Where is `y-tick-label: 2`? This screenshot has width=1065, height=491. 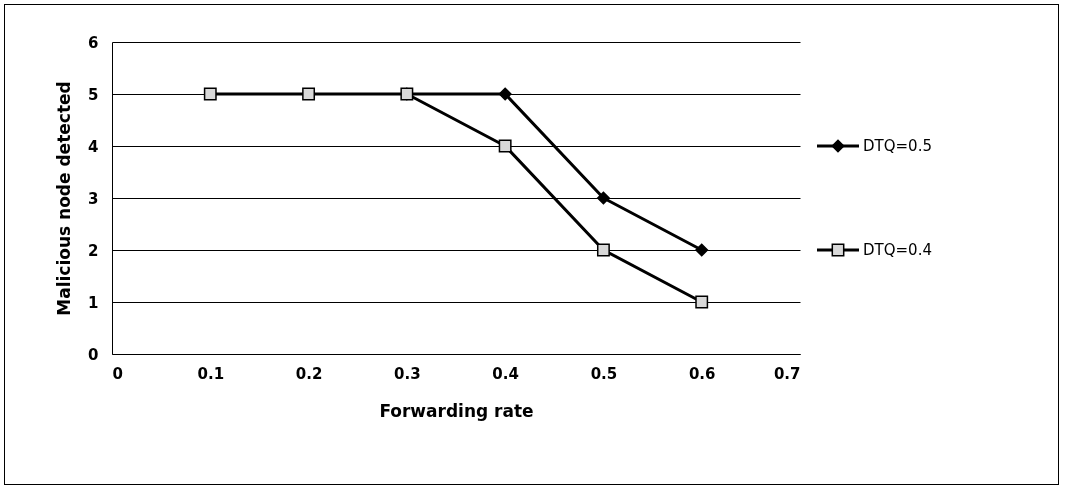 y-tick-label: 2 is located at coordinates (93, 250).